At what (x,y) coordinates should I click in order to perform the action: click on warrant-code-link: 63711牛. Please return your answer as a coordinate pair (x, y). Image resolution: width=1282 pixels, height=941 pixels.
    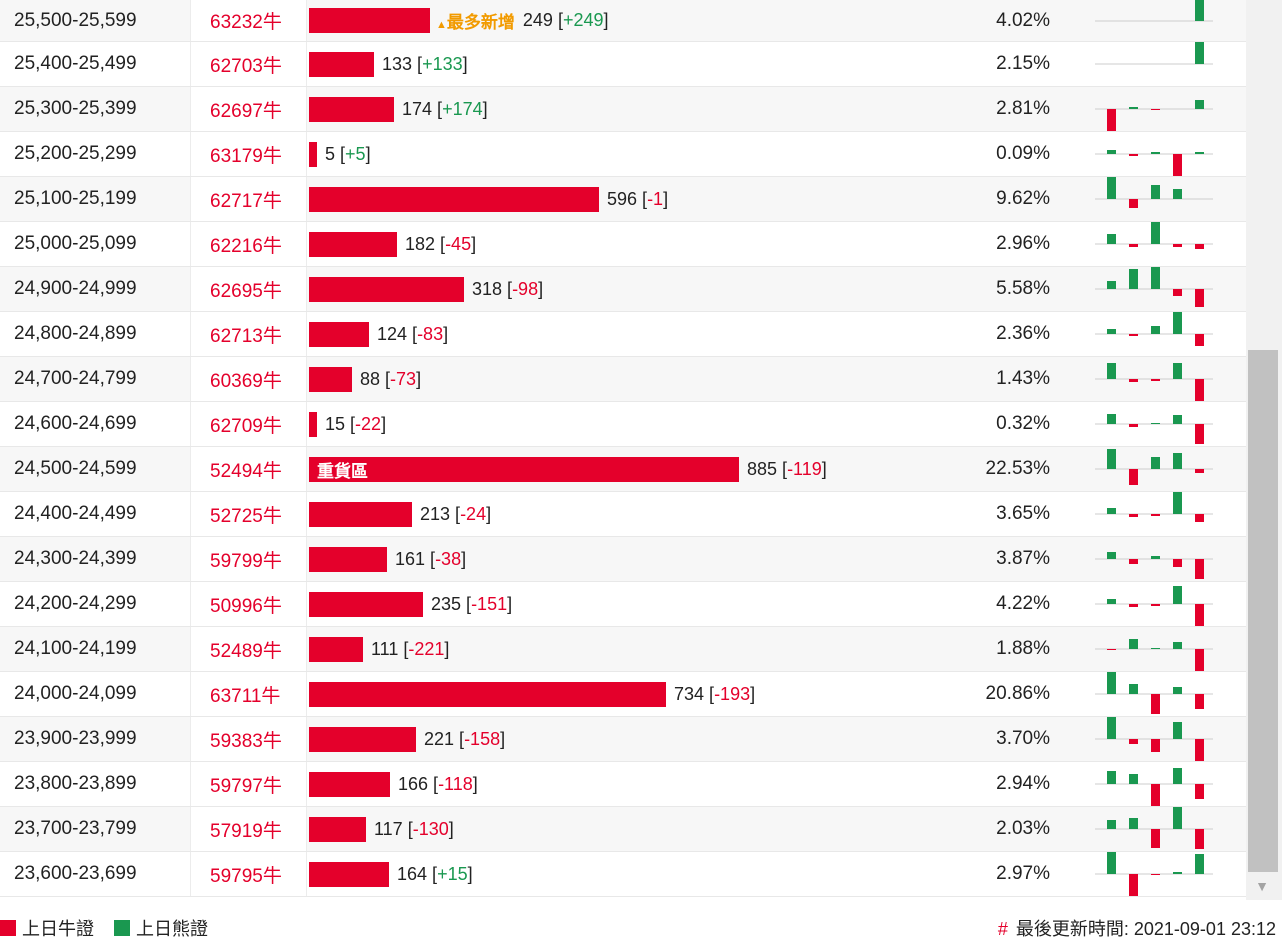
    Looking at the image, I should click on (245, 696).